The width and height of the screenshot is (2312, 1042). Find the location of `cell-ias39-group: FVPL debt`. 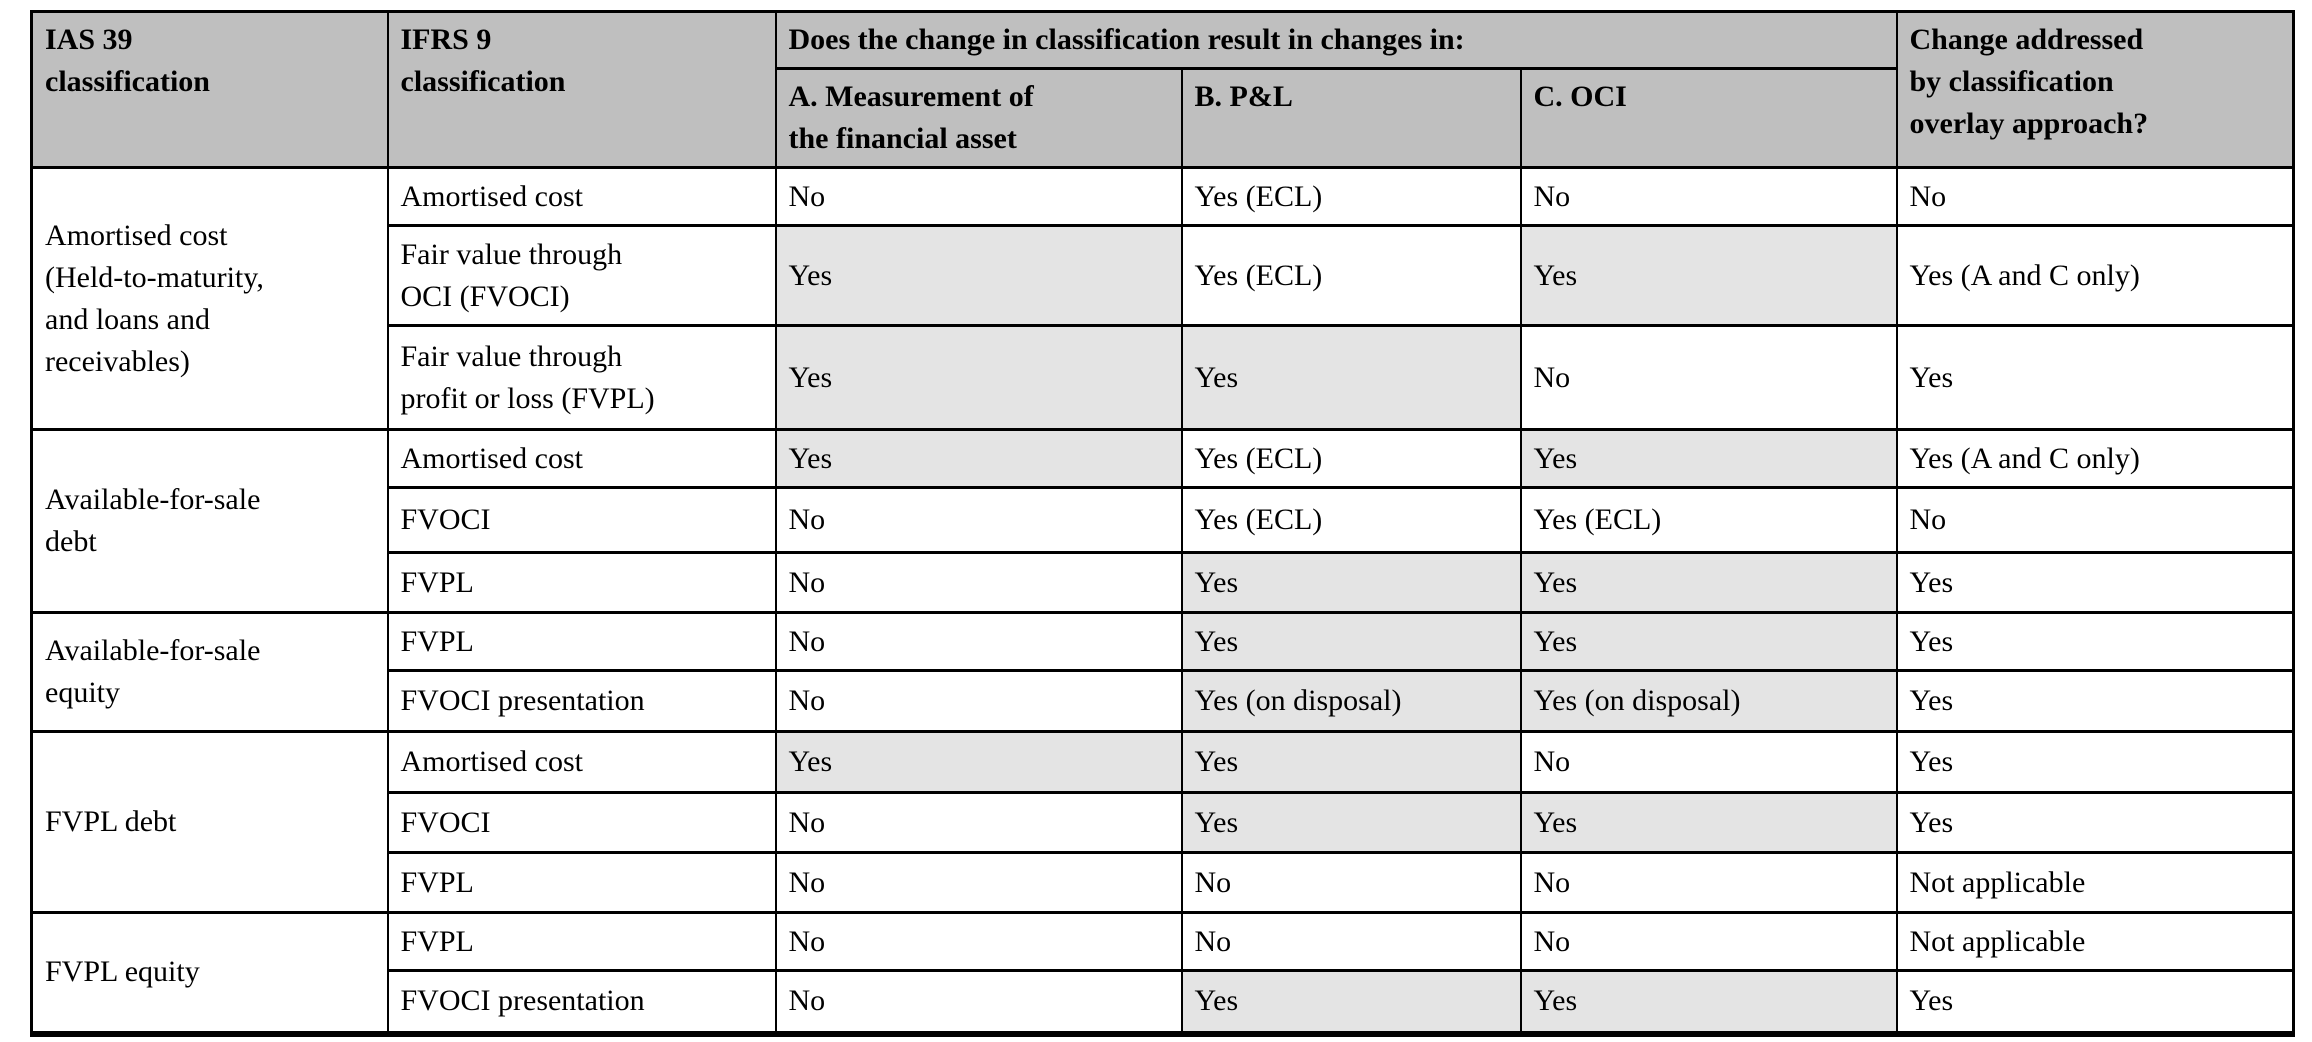

cell-ias39-group: FVPL debt is located at coordinates (209, 822).